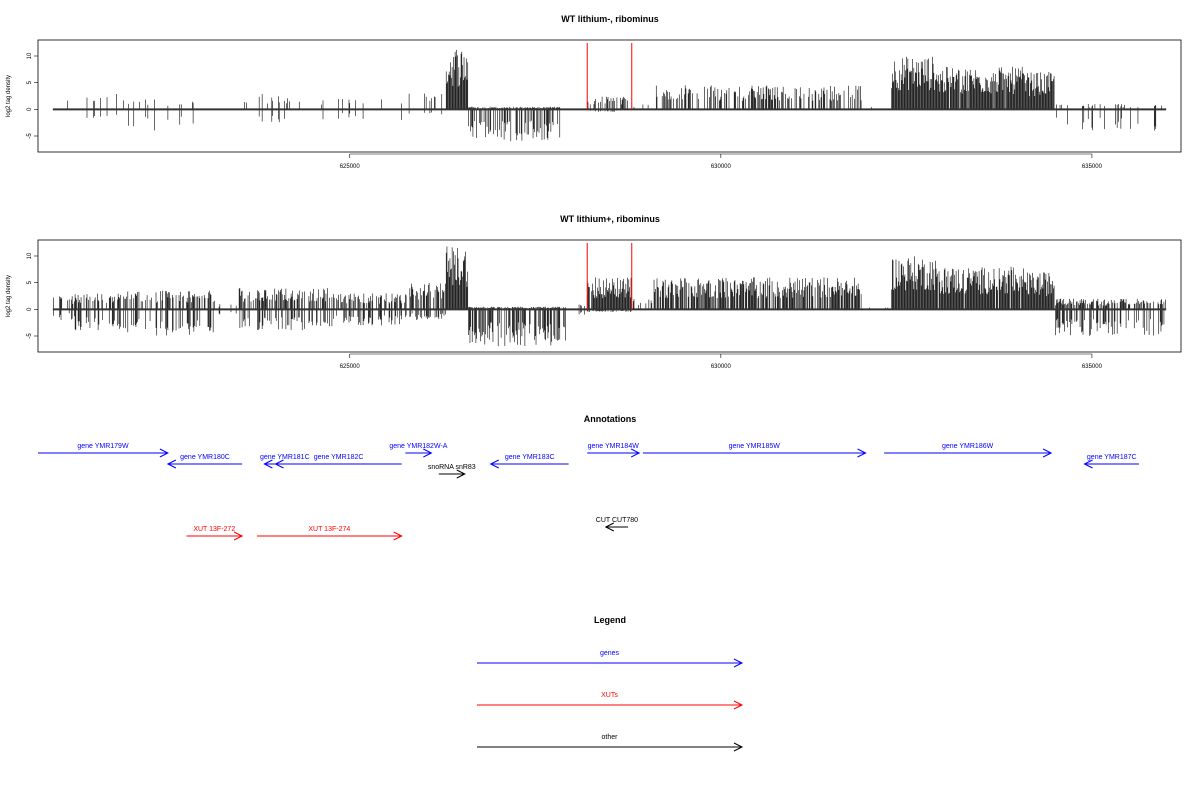 The height and width of the screenshot is (800, 1200). Describe the element at coordinates (609, 695) in the screenshot. I see `legend-label: XUTs` at that location.